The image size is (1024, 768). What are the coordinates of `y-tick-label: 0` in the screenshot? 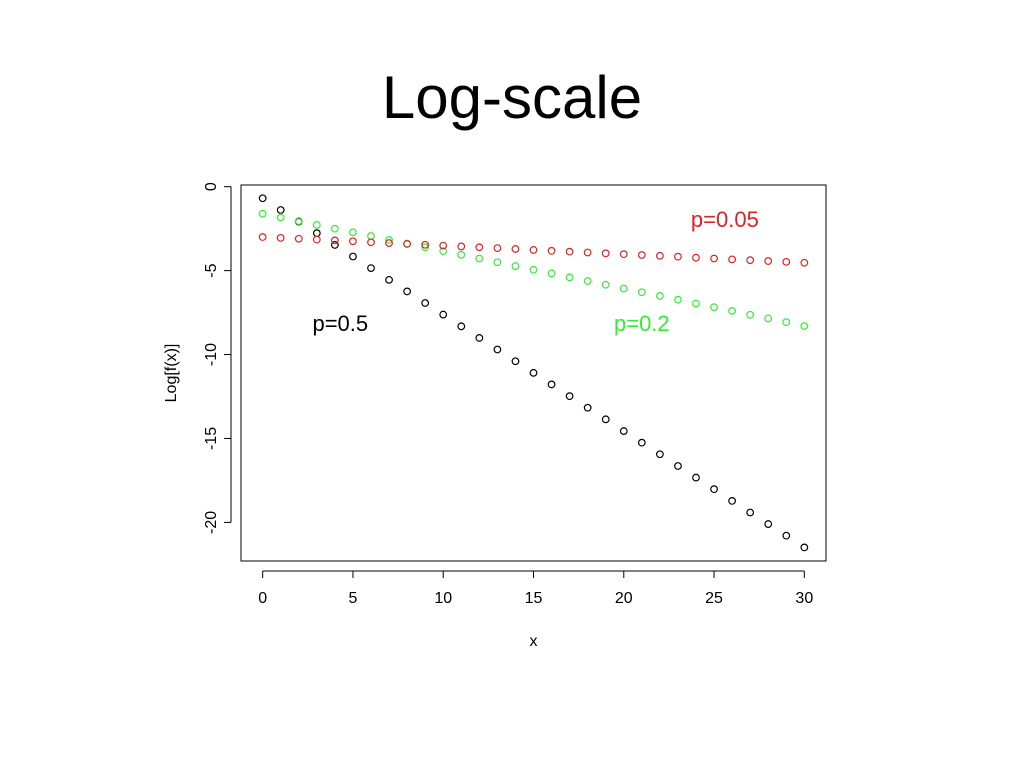 It's located at (211, 186).